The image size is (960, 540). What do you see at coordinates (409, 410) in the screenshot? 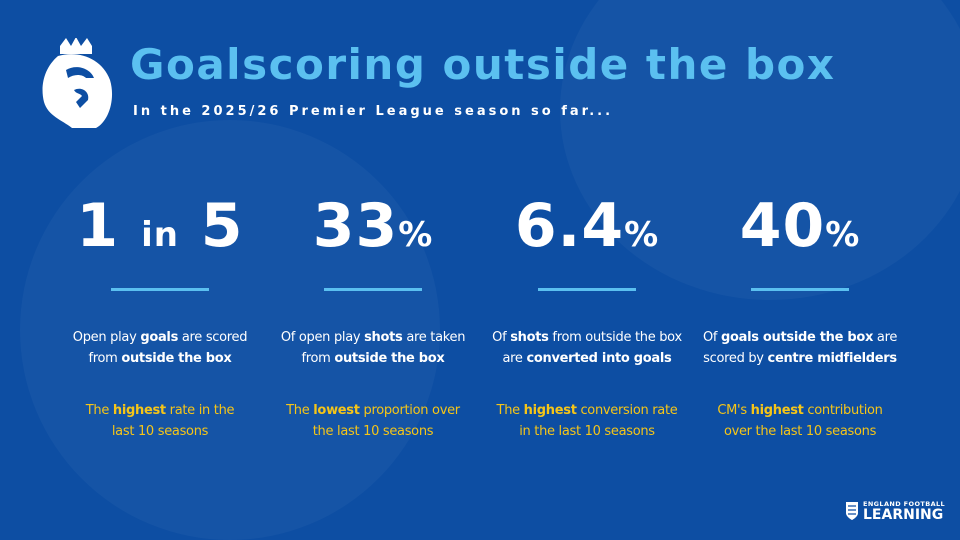
I see `text: proportion over` at bounding box center [409, 410].